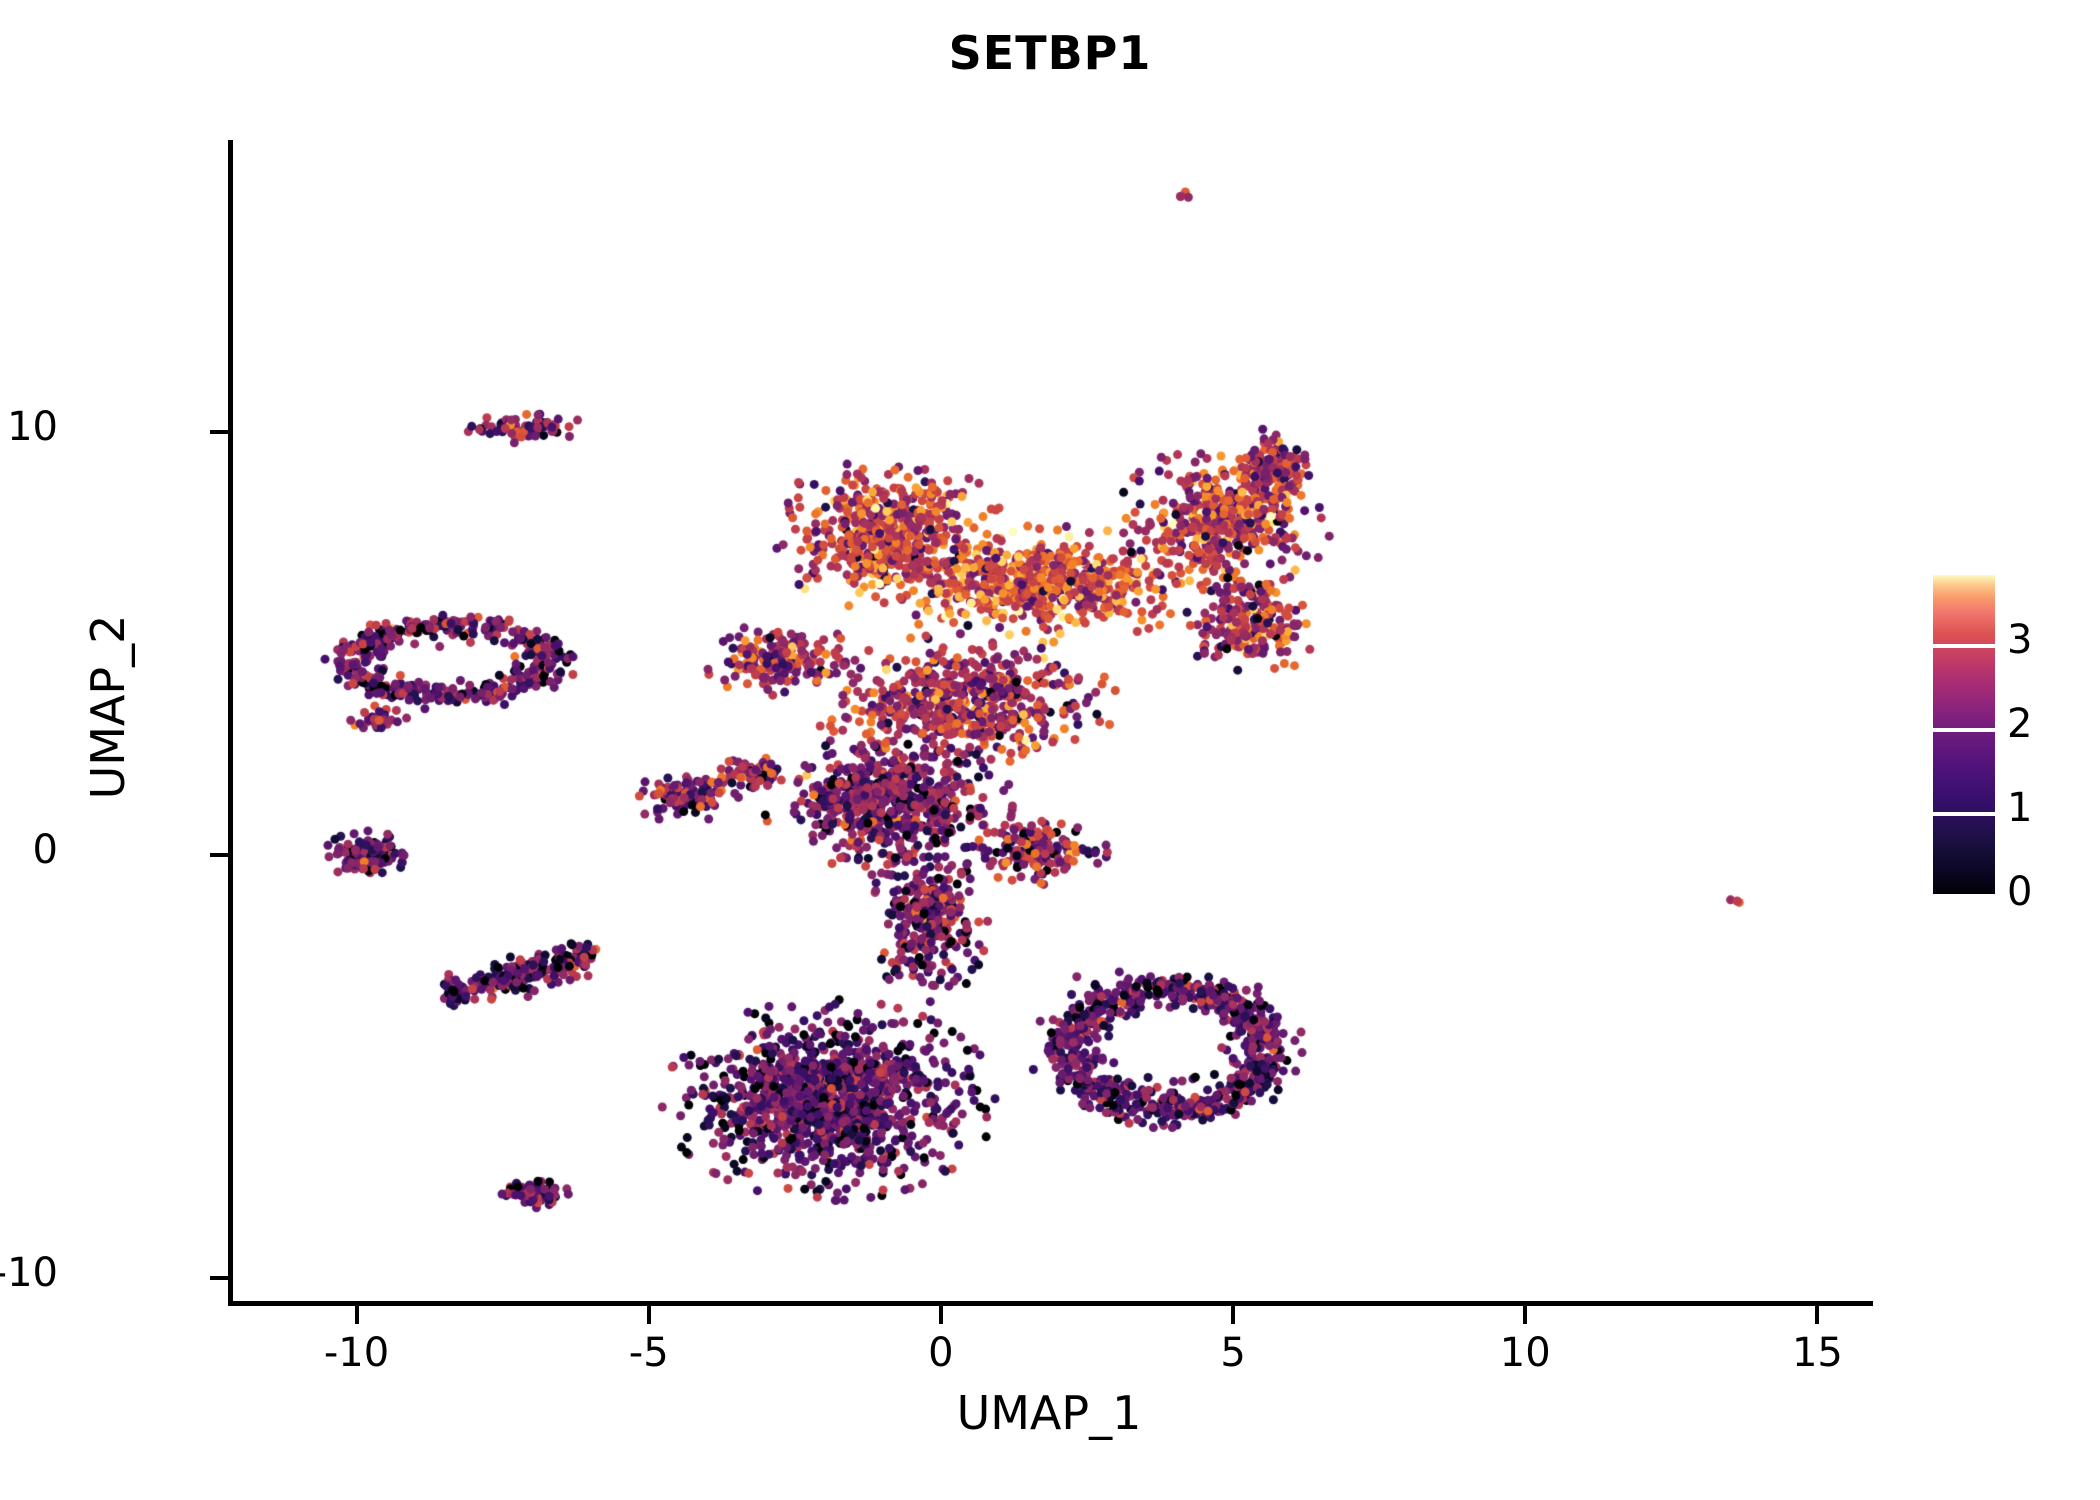 Image resolution: width=2100 pixels, height=1500 pixels. I want to click on colorbar-tick-label: 1, so click(2020, 808).